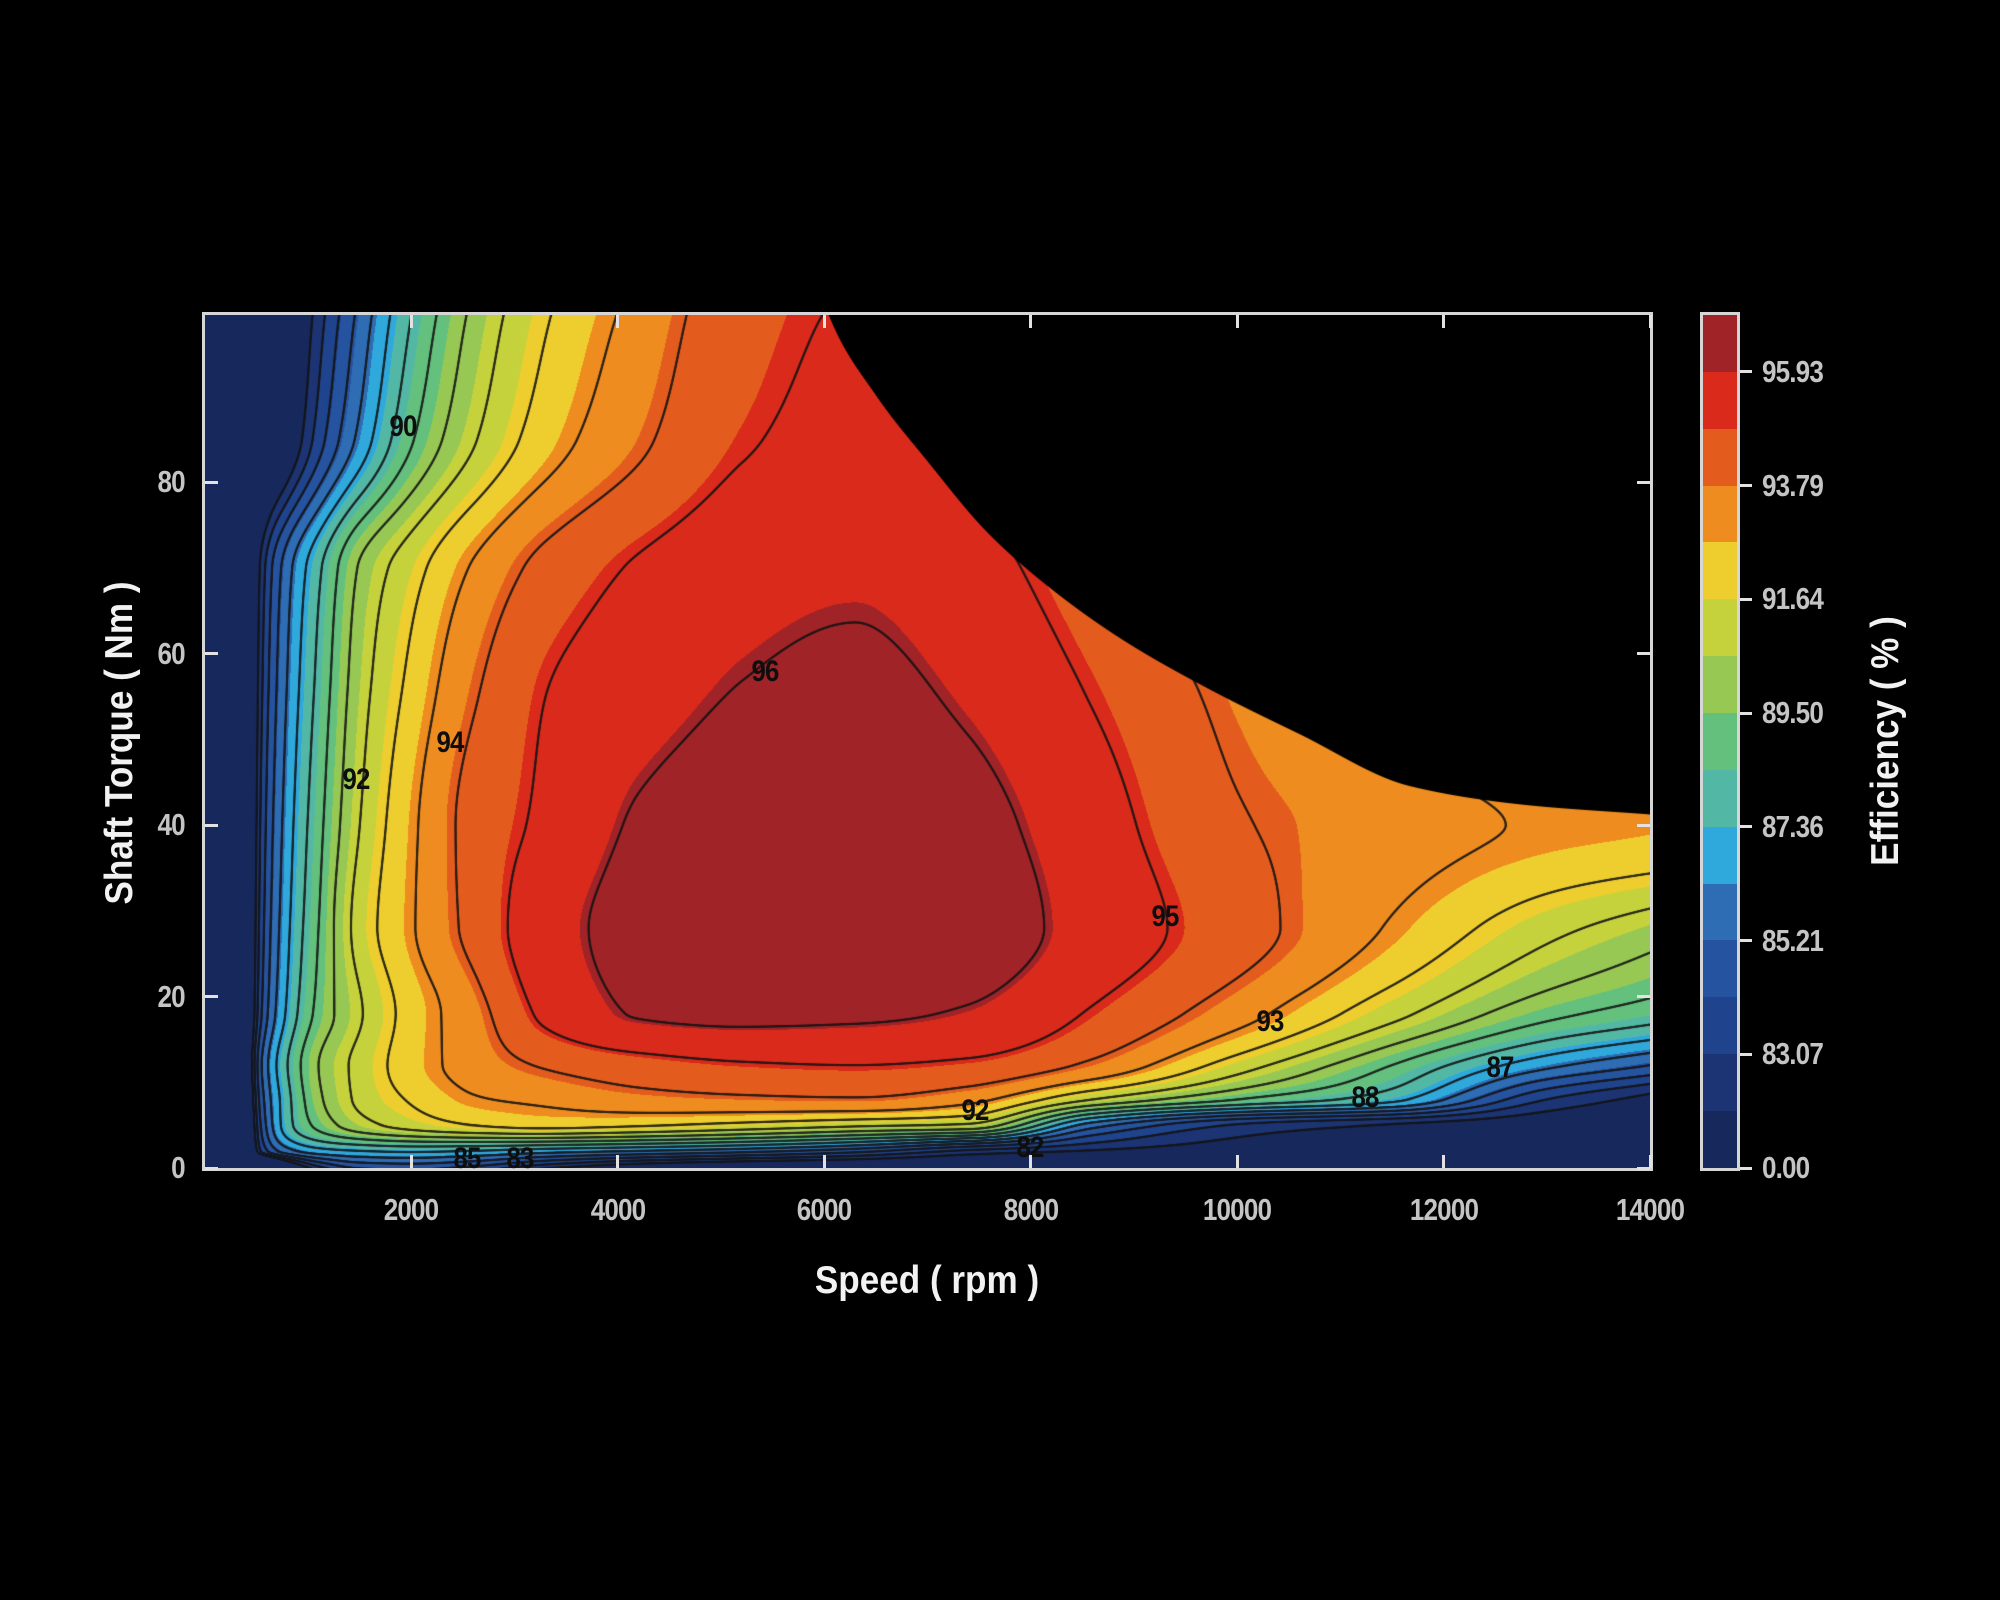 Image resolution: width=2000 pixels, height=1600 pixels. I want to click on y-axis-title: Shaft Torque ( Nm ), so click(119, 743).